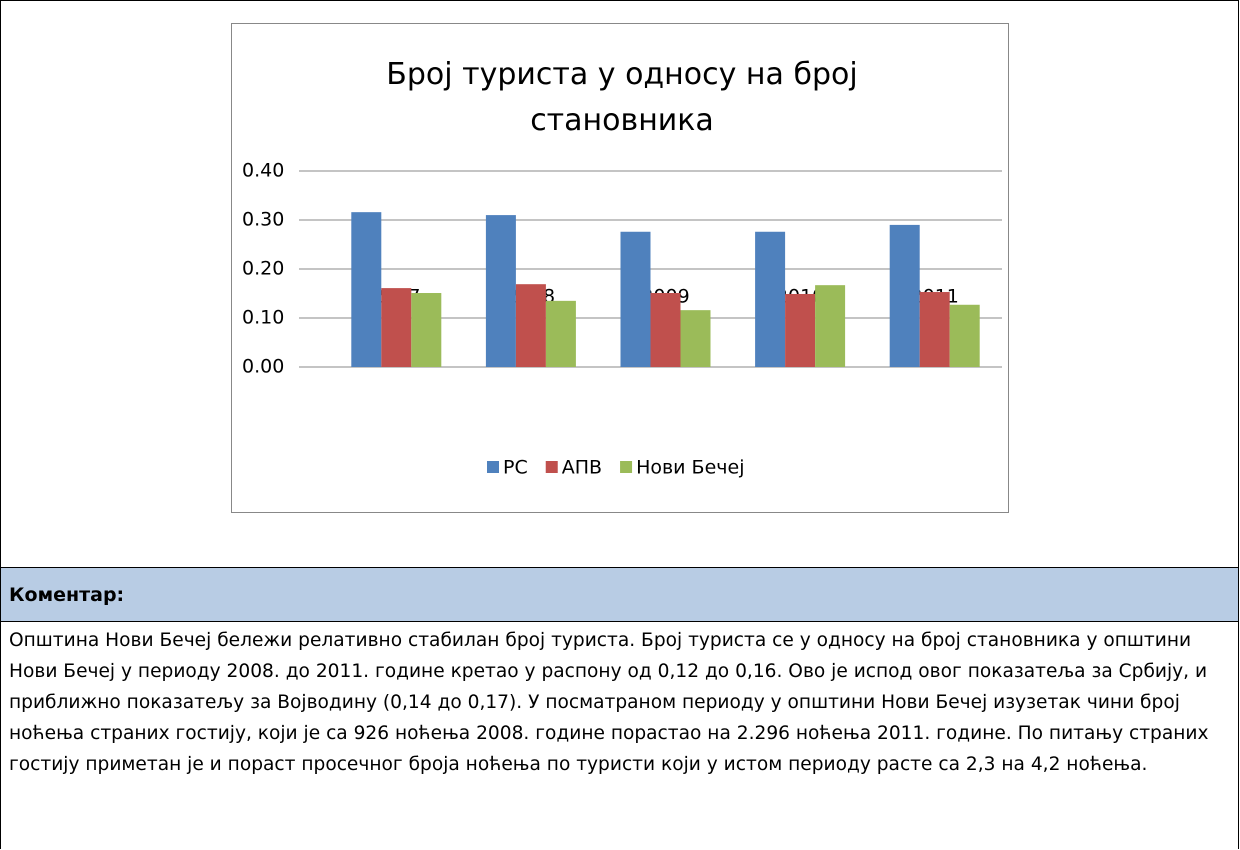 This screenshot has height=850, width=1240. I want to click on y-tick-label: 0.20, so click(263, 269).